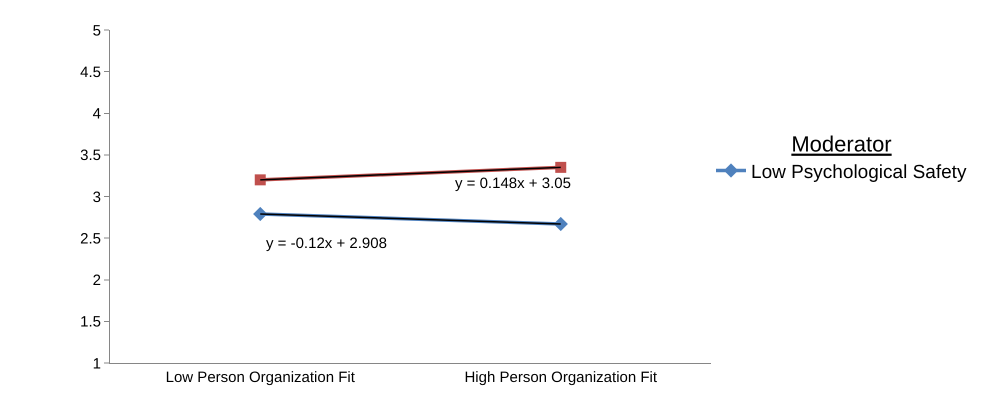  What do you see at coordinates (96, 31) in the screenshot?
I see `y-tick-label: 5` at bounding box center [96, 31].